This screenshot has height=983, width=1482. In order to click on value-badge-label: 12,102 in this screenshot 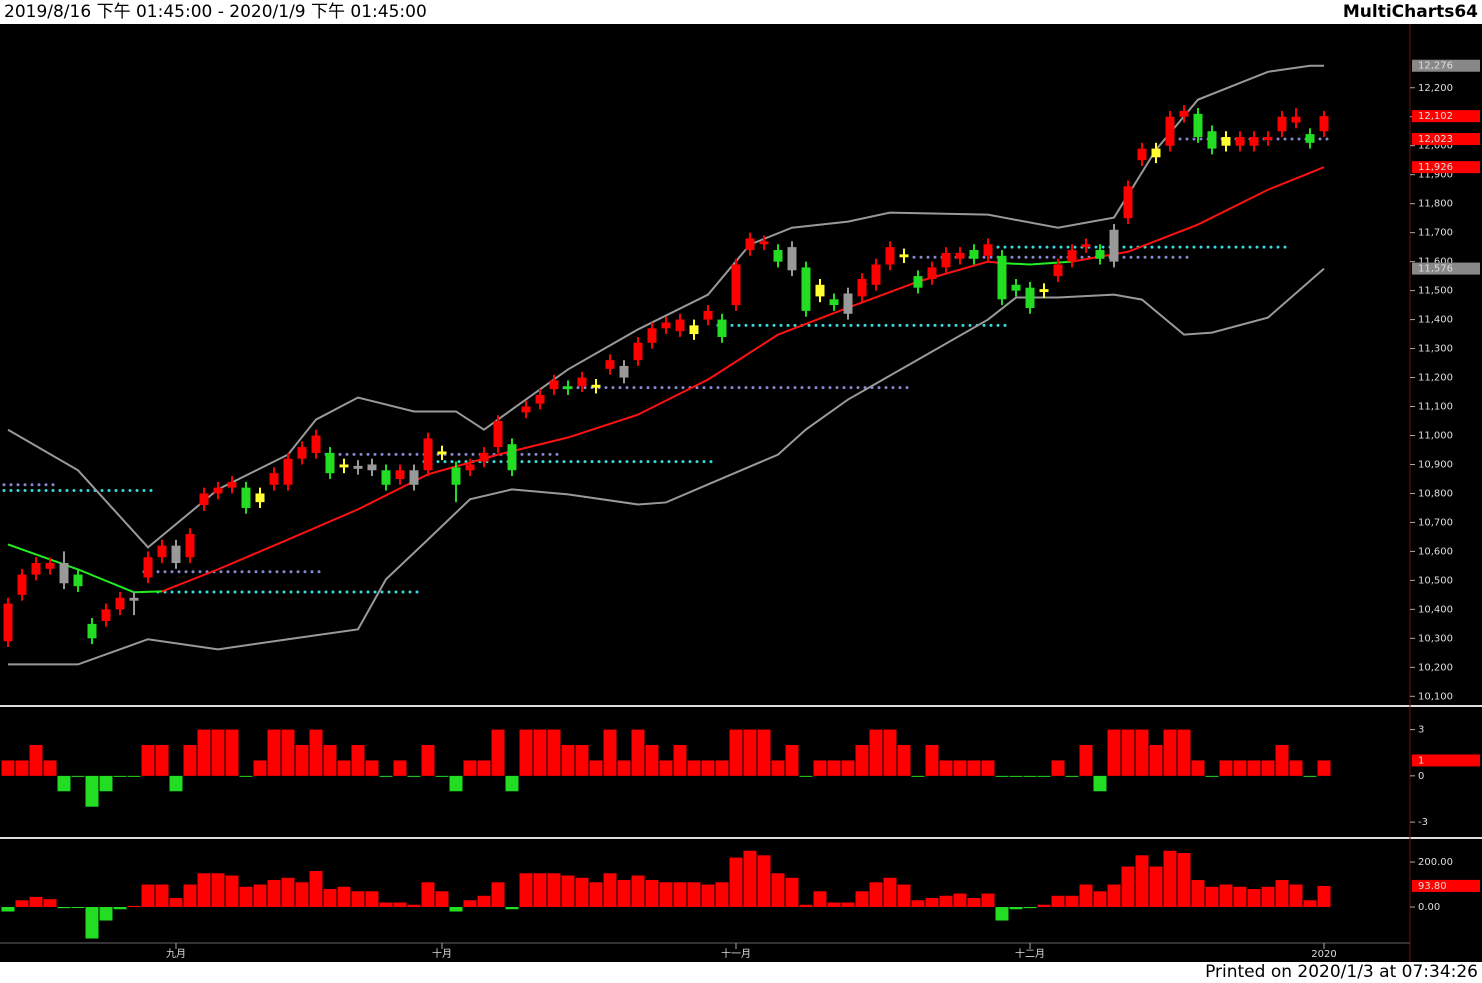, I will do `click(1435, 116)`.